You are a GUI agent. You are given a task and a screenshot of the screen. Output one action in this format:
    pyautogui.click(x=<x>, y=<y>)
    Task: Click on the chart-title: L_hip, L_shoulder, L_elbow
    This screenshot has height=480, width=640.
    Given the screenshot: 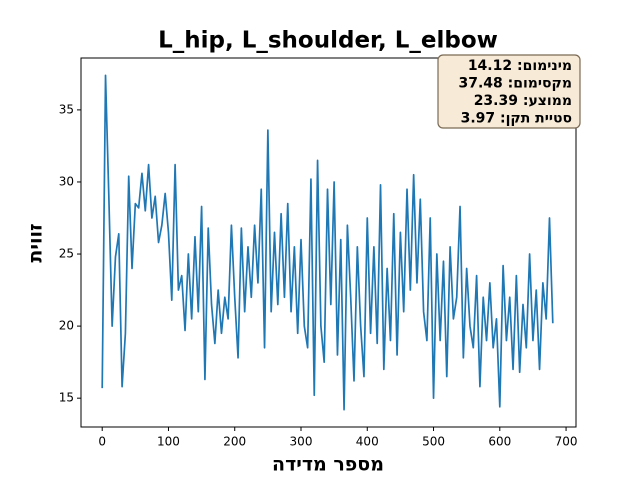 What is the action you would take?
    pyautogui.click(x=328, y=41)
    